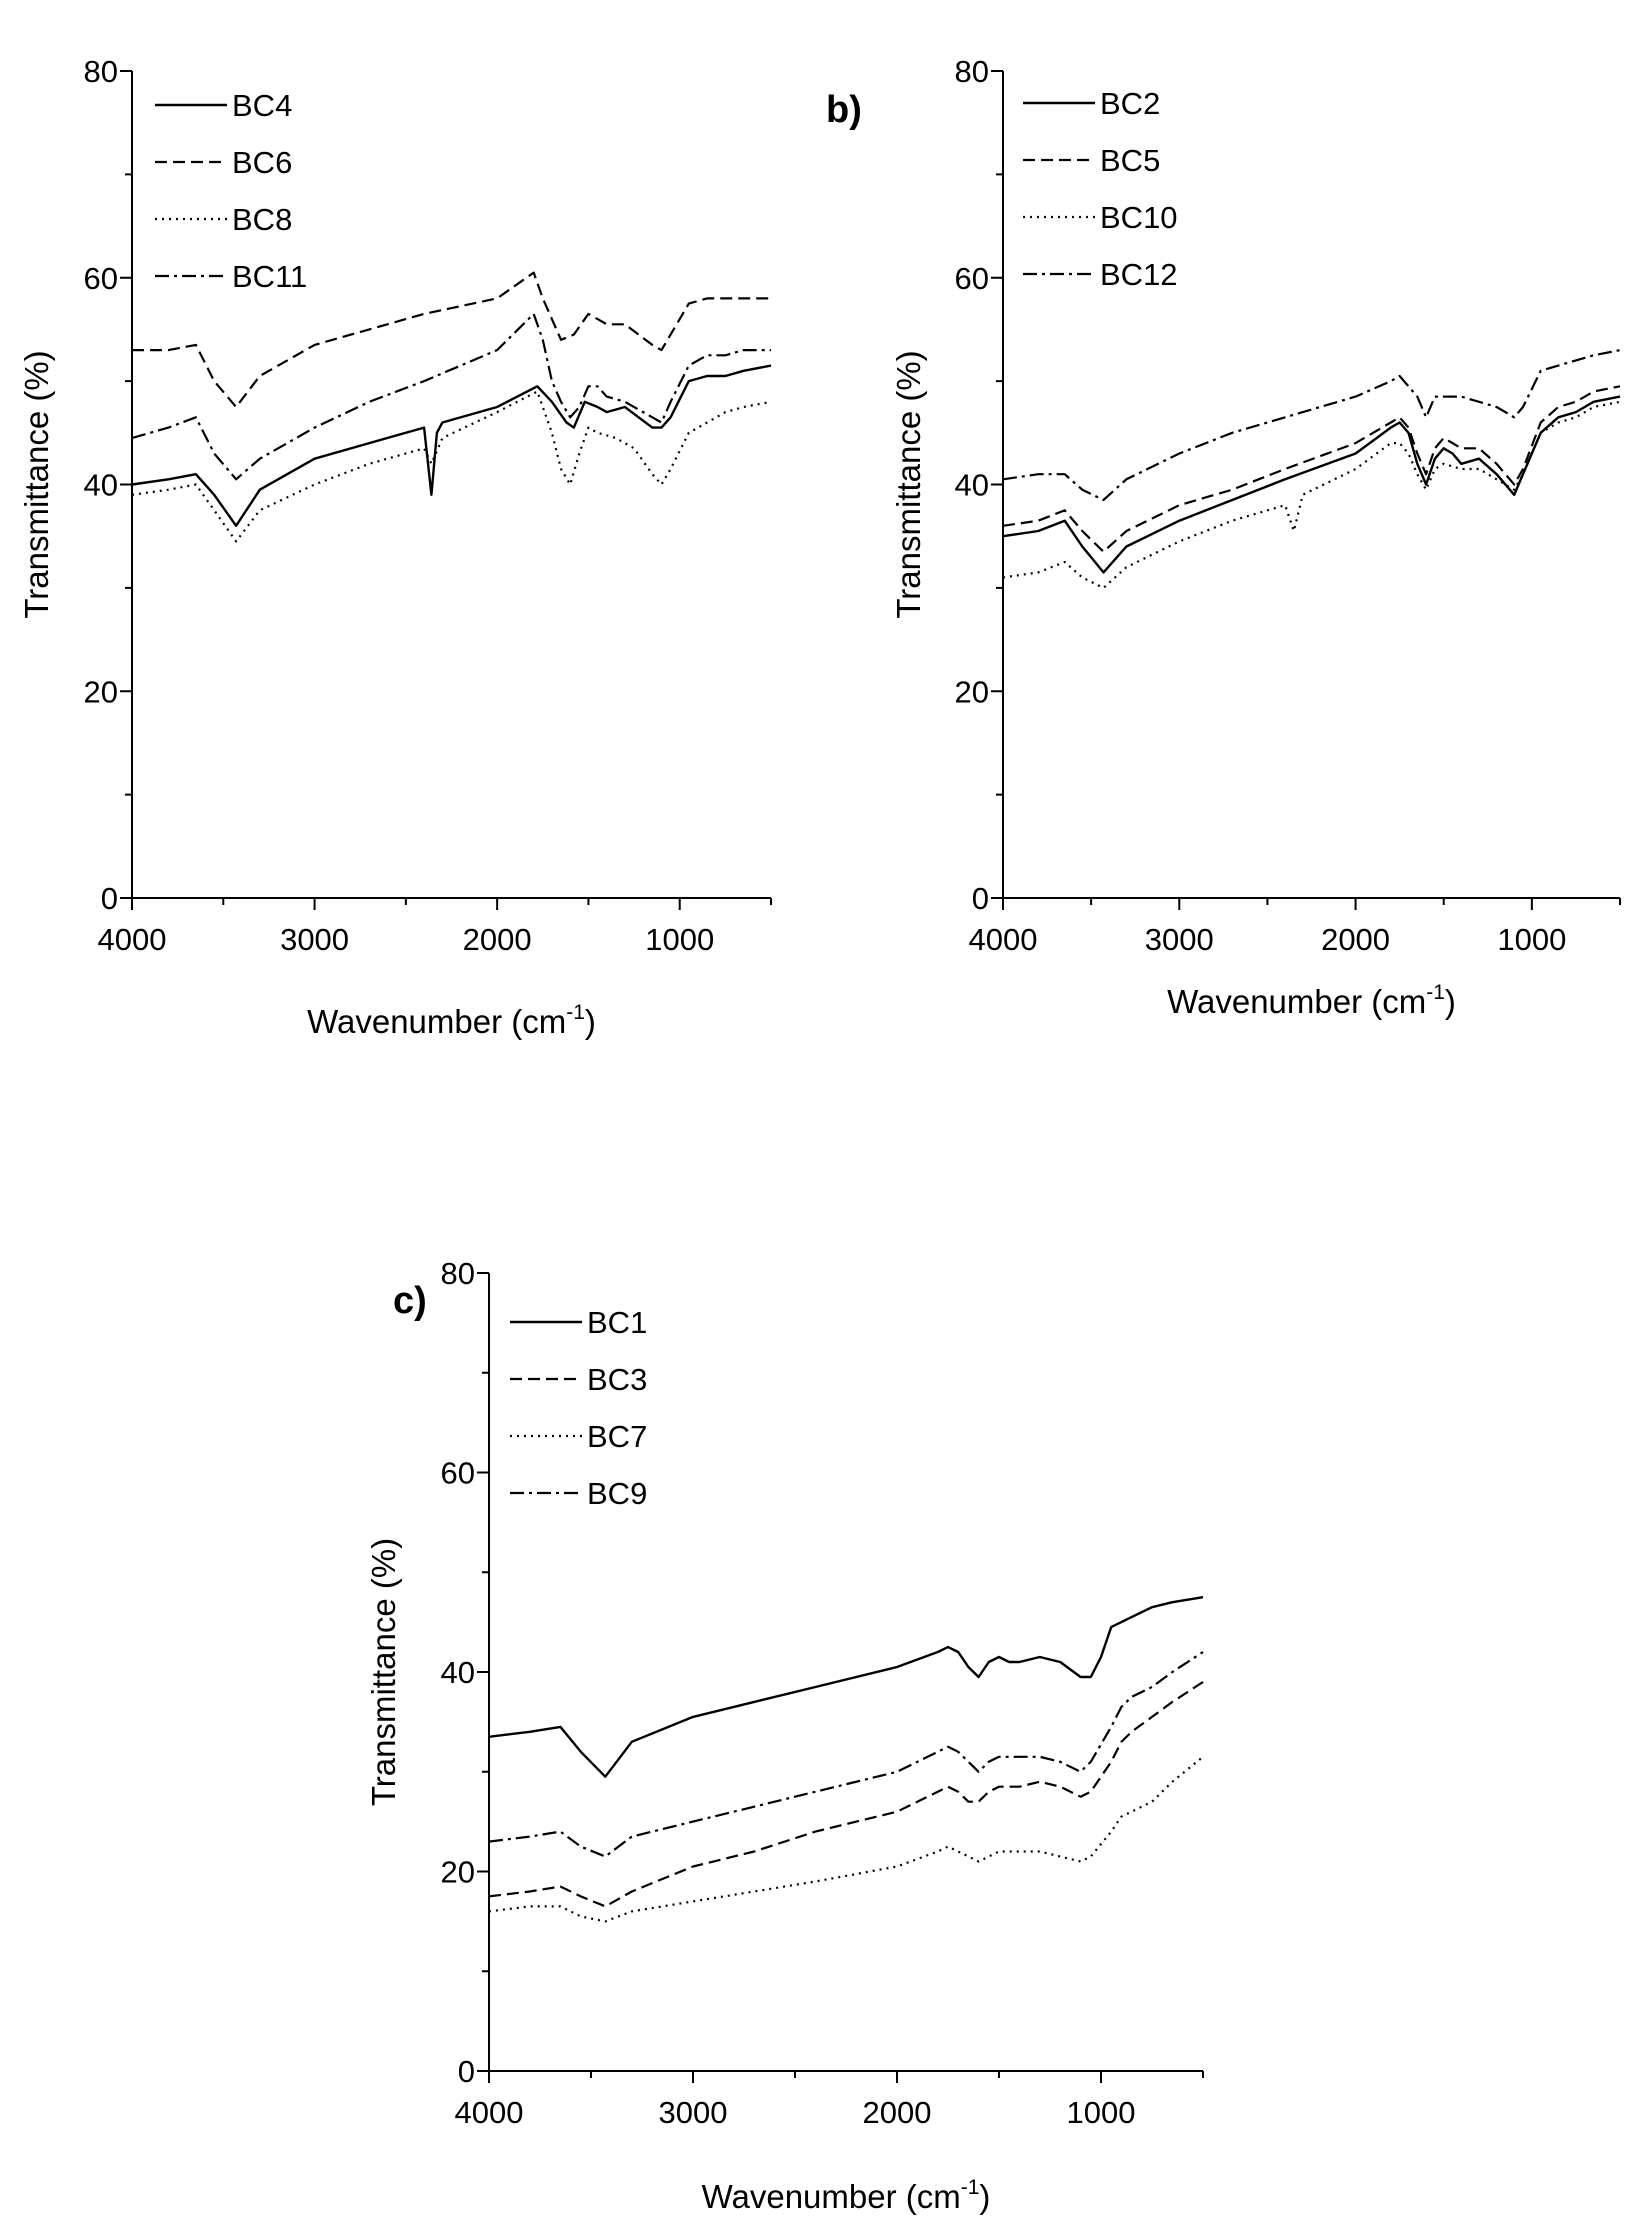 The width and height of the screenshot is (1643, 2222). I want to click on legend-label: BC9, so click(617, 1493).